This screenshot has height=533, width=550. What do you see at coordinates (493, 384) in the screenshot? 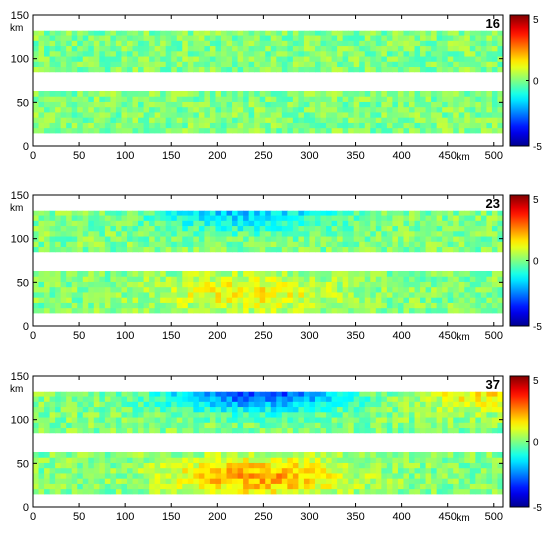
I see `panel-label: 37` at bounding box center [493, 384].